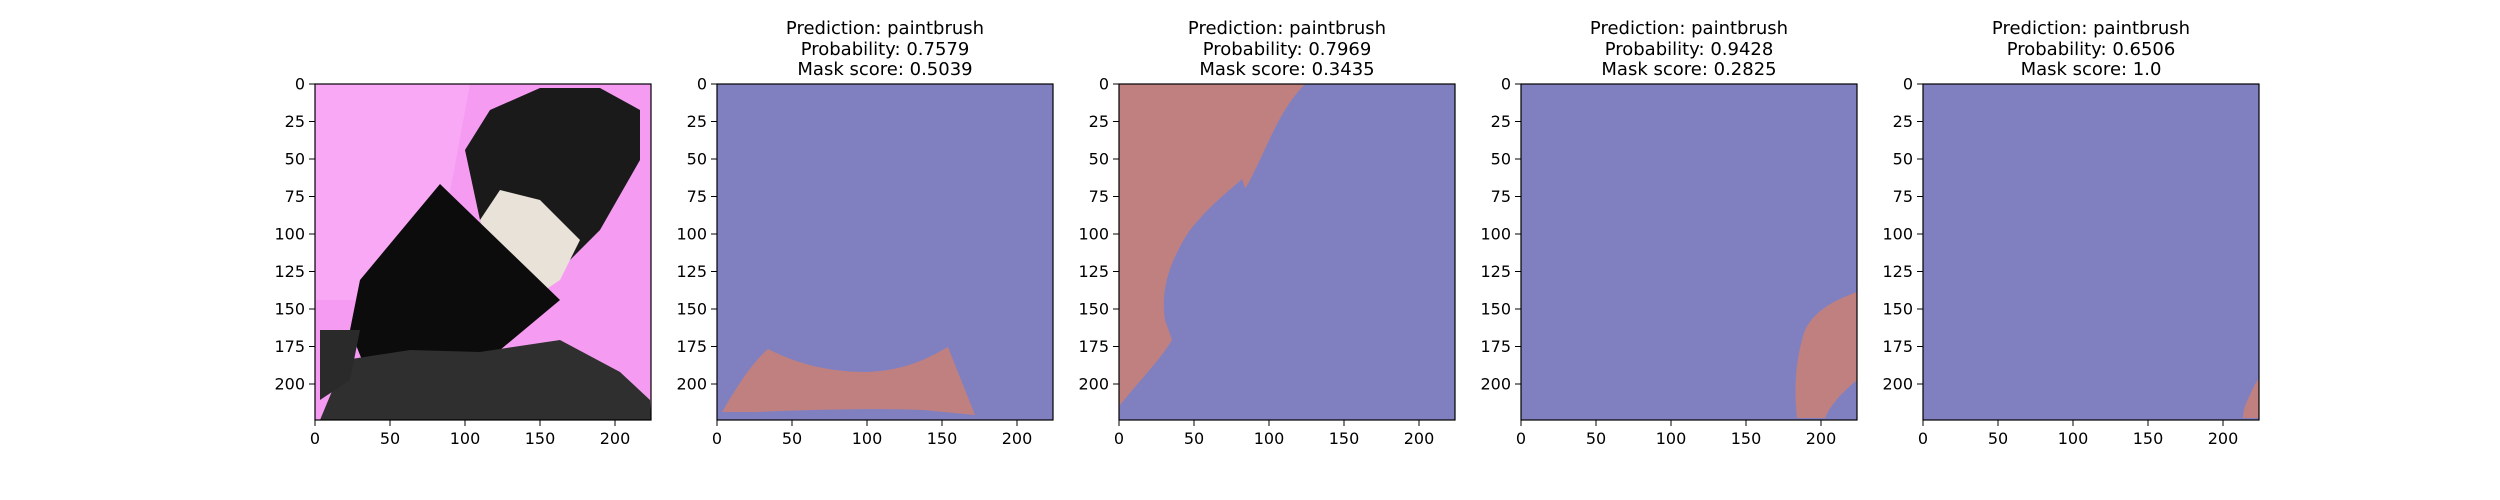 The height and width of the screenshot is (500, 2500). What do you see at coordinates (340, 365) in the screenshot?
I see `brush-base-left` at bounding box center [340, 365].